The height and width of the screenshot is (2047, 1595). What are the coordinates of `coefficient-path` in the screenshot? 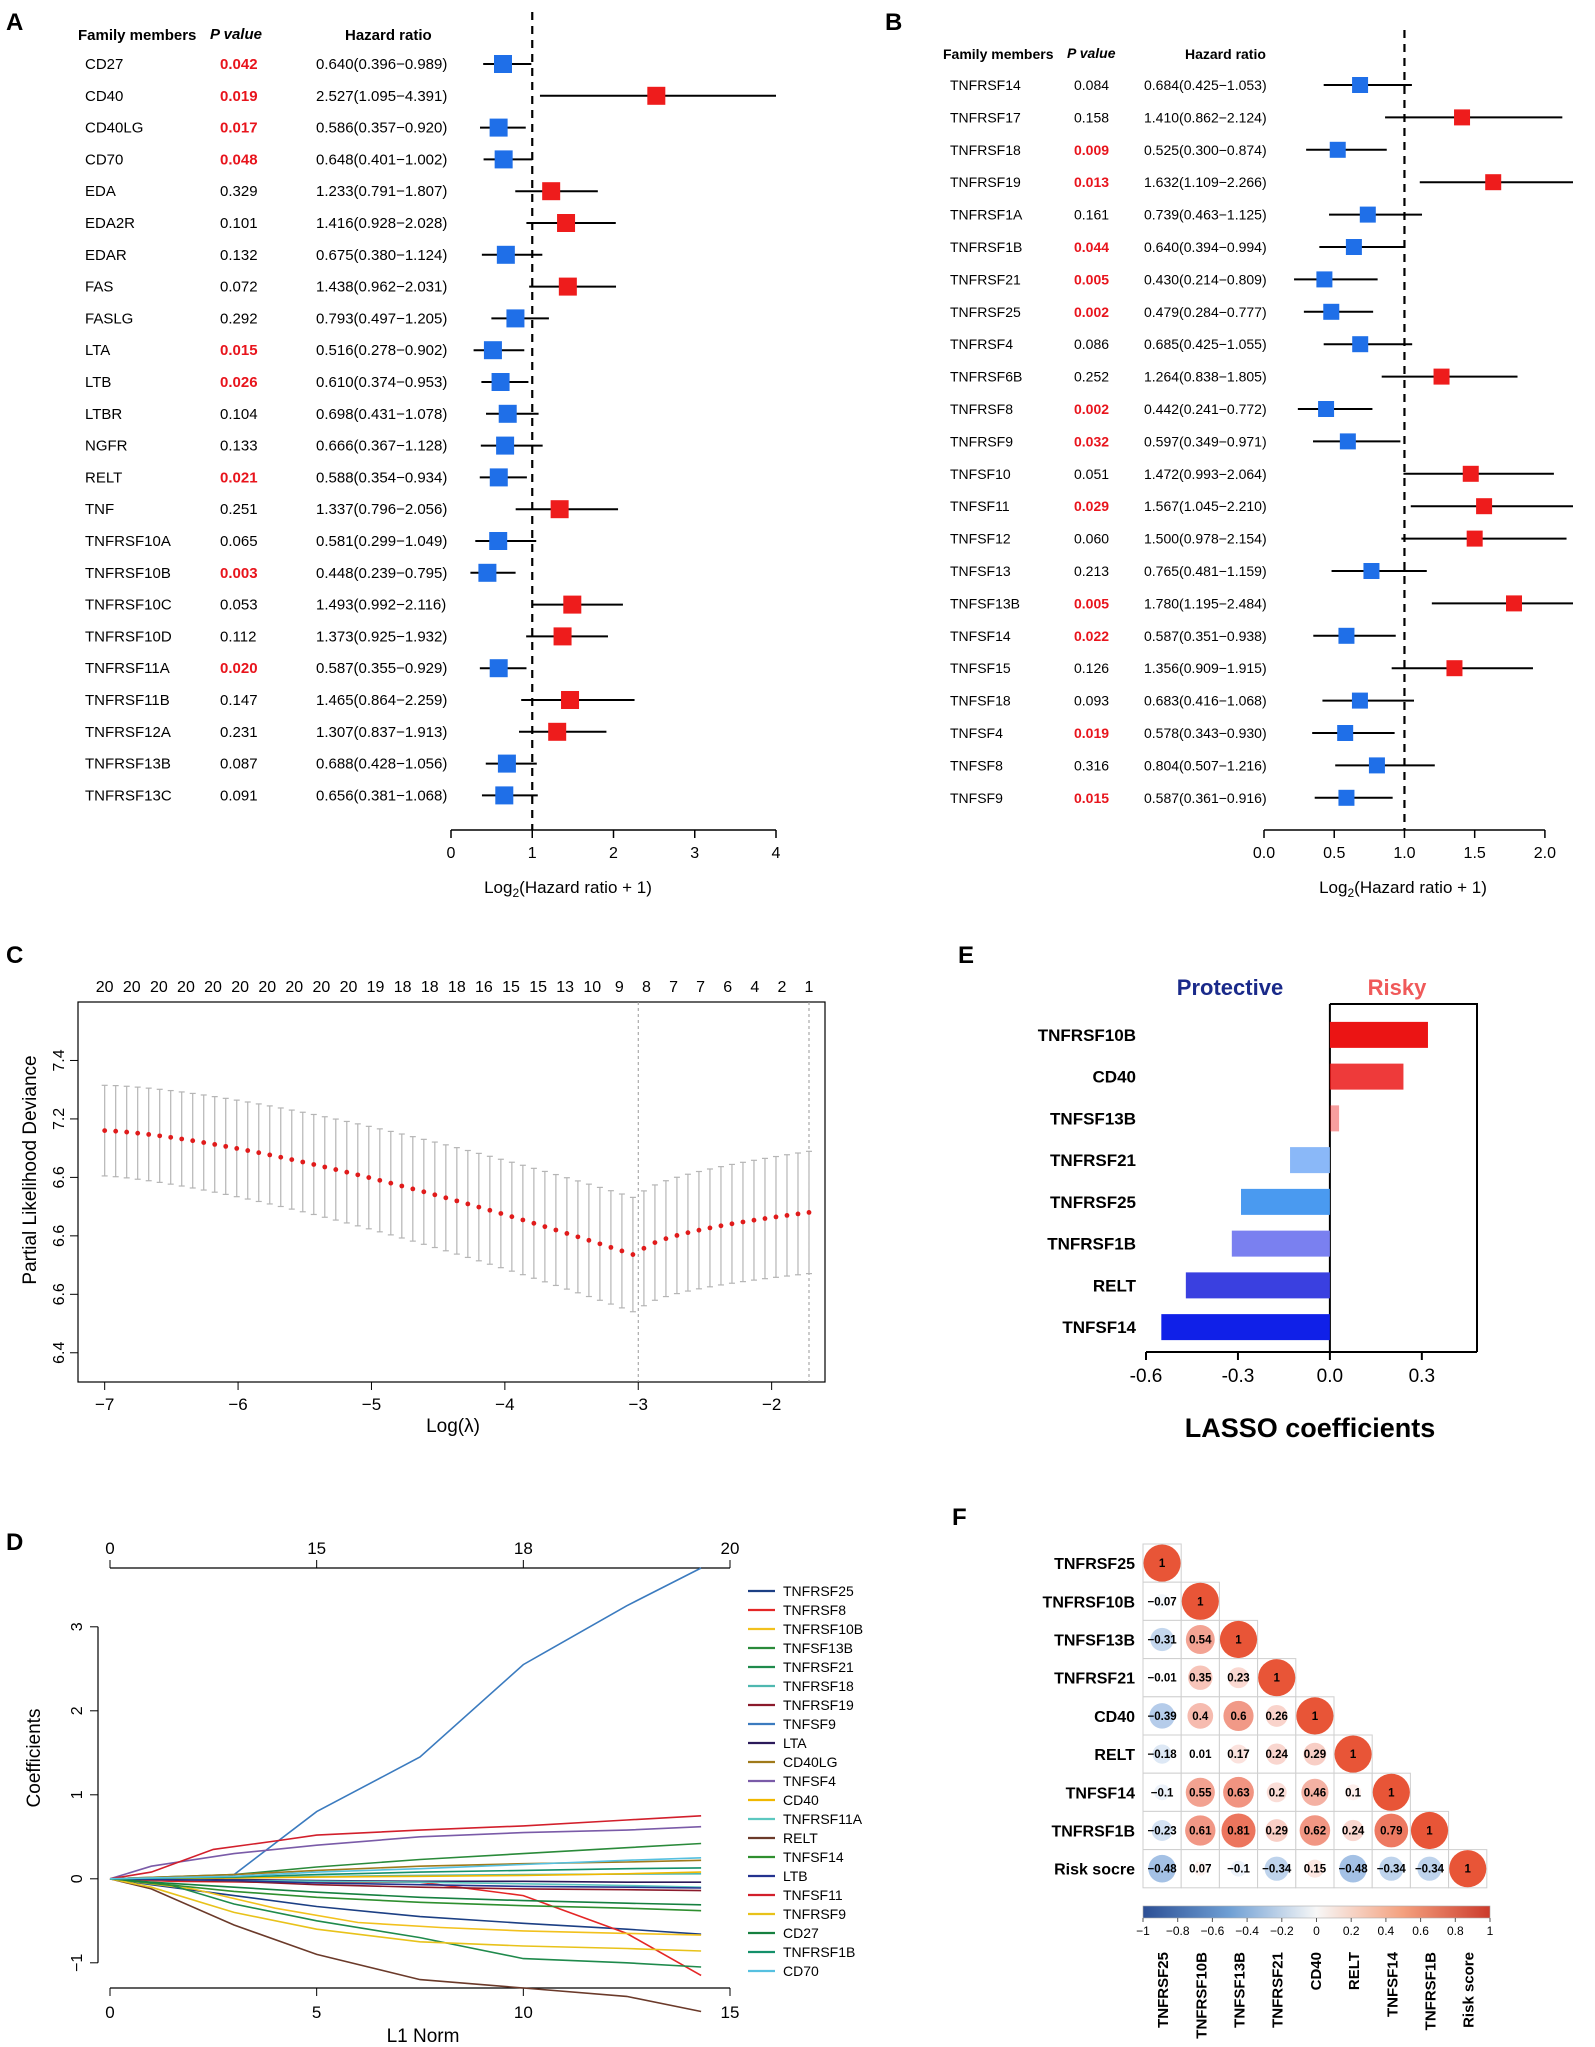 It's located at (405, 1923).